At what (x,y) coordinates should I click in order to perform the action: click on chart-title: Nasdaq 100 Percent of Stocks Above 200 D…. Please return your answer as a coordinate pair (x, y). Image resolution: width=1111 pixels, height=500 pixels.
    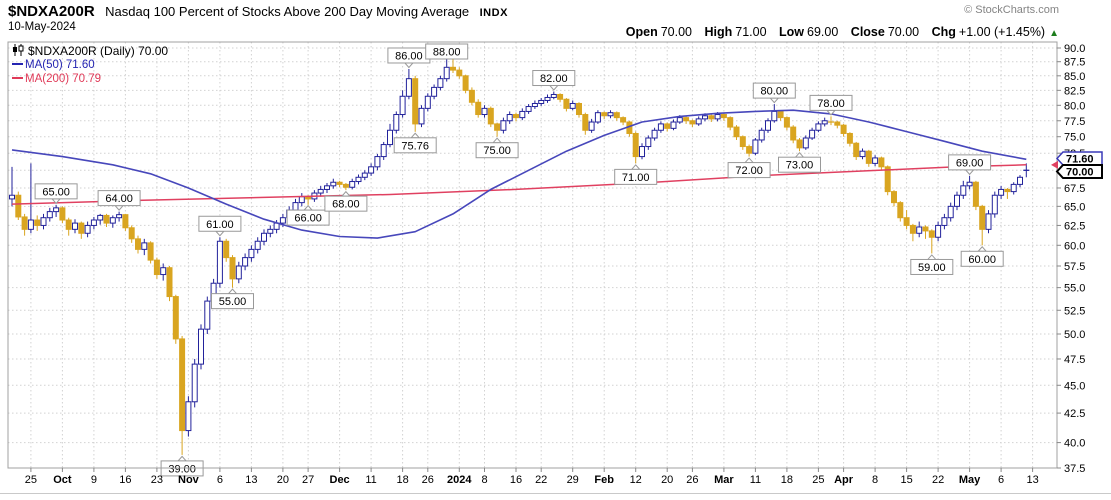
    Looking at the image, I should click on (287, 11).